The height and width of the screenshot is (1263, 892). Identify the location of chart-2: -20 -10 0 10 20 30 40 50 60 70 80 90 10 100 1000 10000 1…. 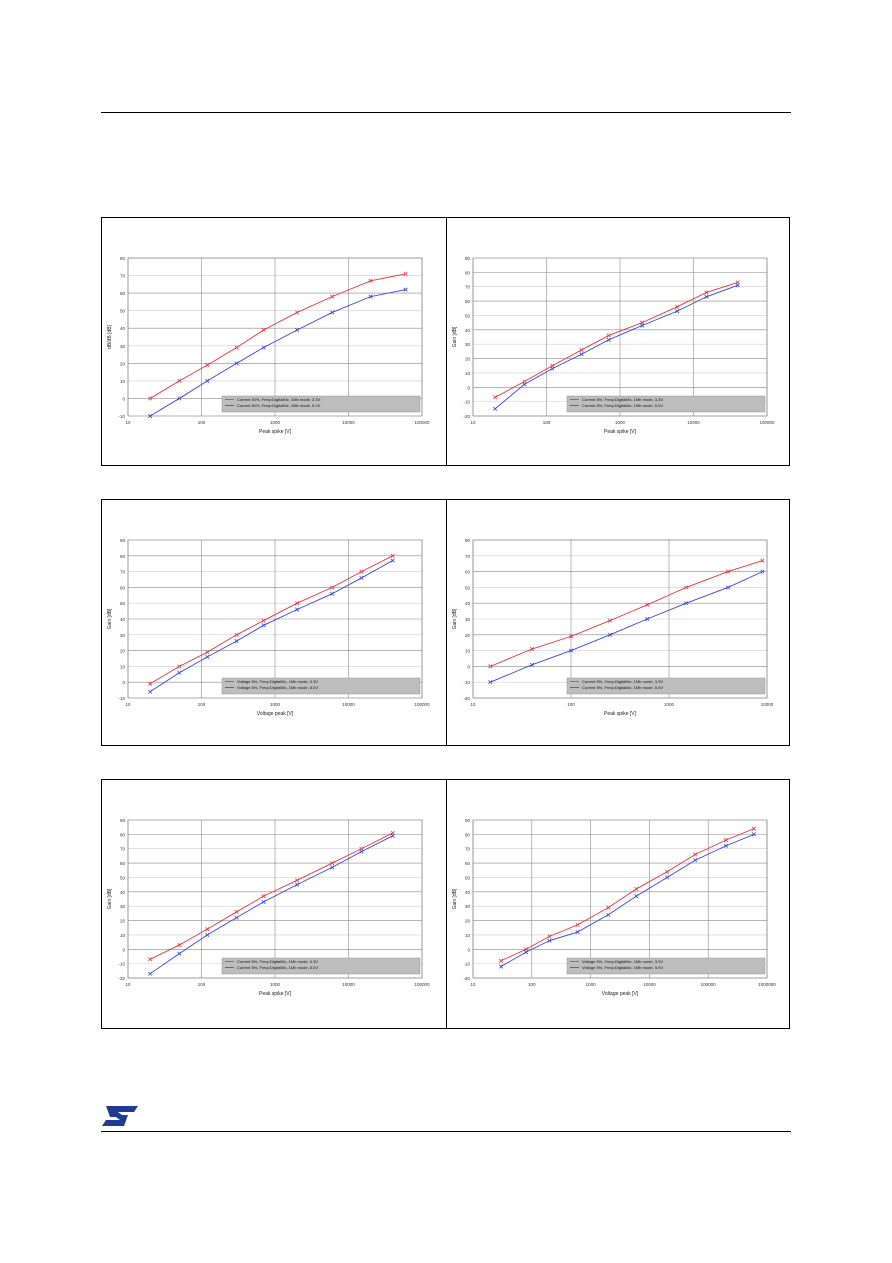
(618, 341).